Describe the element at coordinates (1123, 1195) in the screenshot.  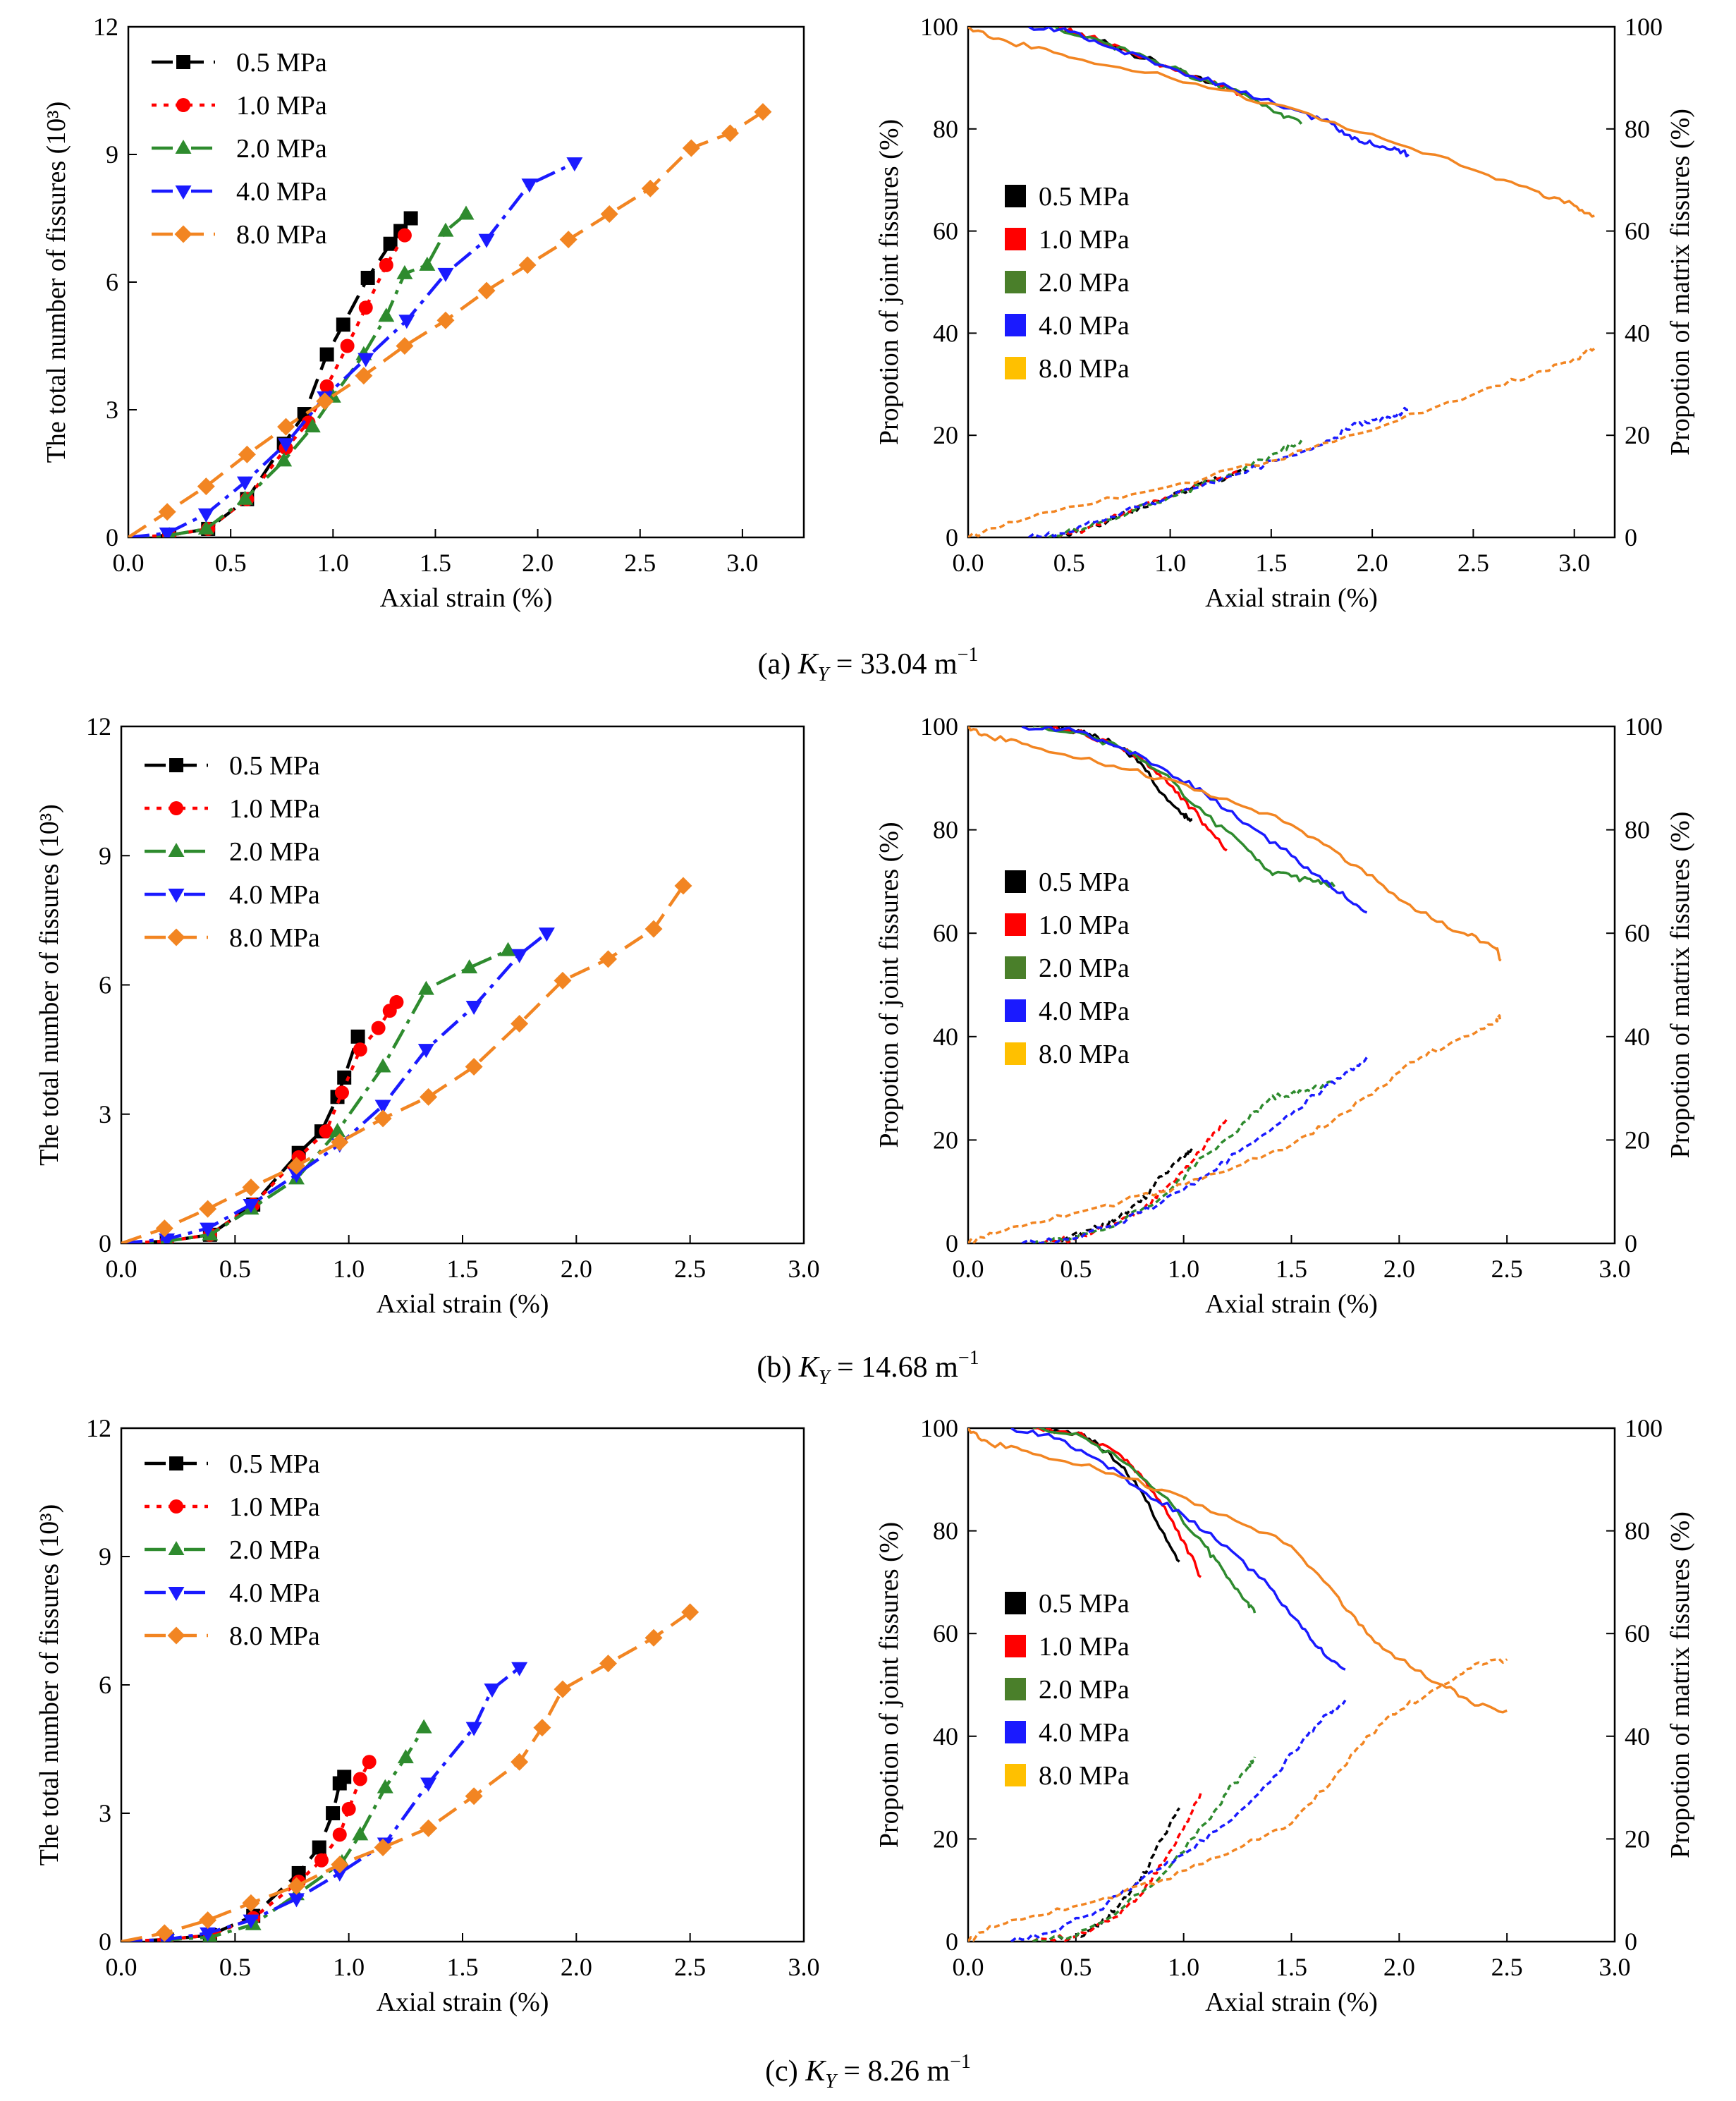
I see `series-line-0-5-mpa-matrix` at that location.